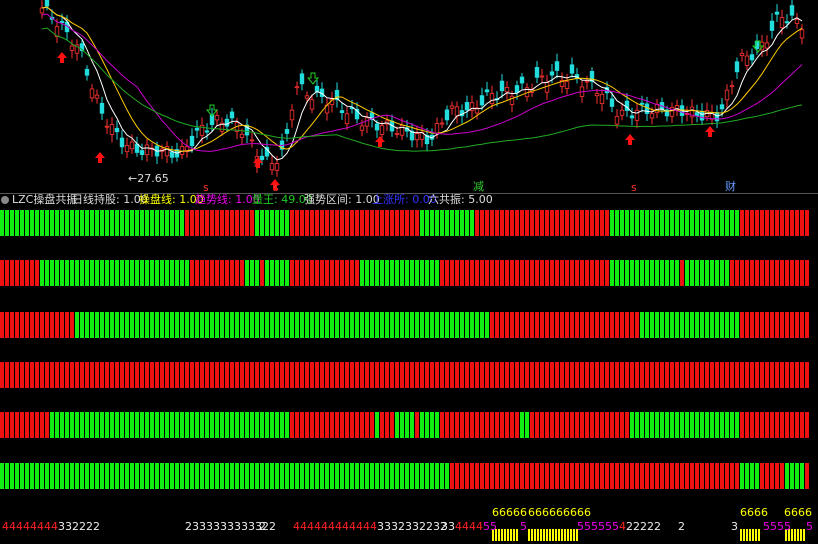  Describe the element at coordinates (230, 526) in the screenshot. I see `code: 2333333333322` at that location.